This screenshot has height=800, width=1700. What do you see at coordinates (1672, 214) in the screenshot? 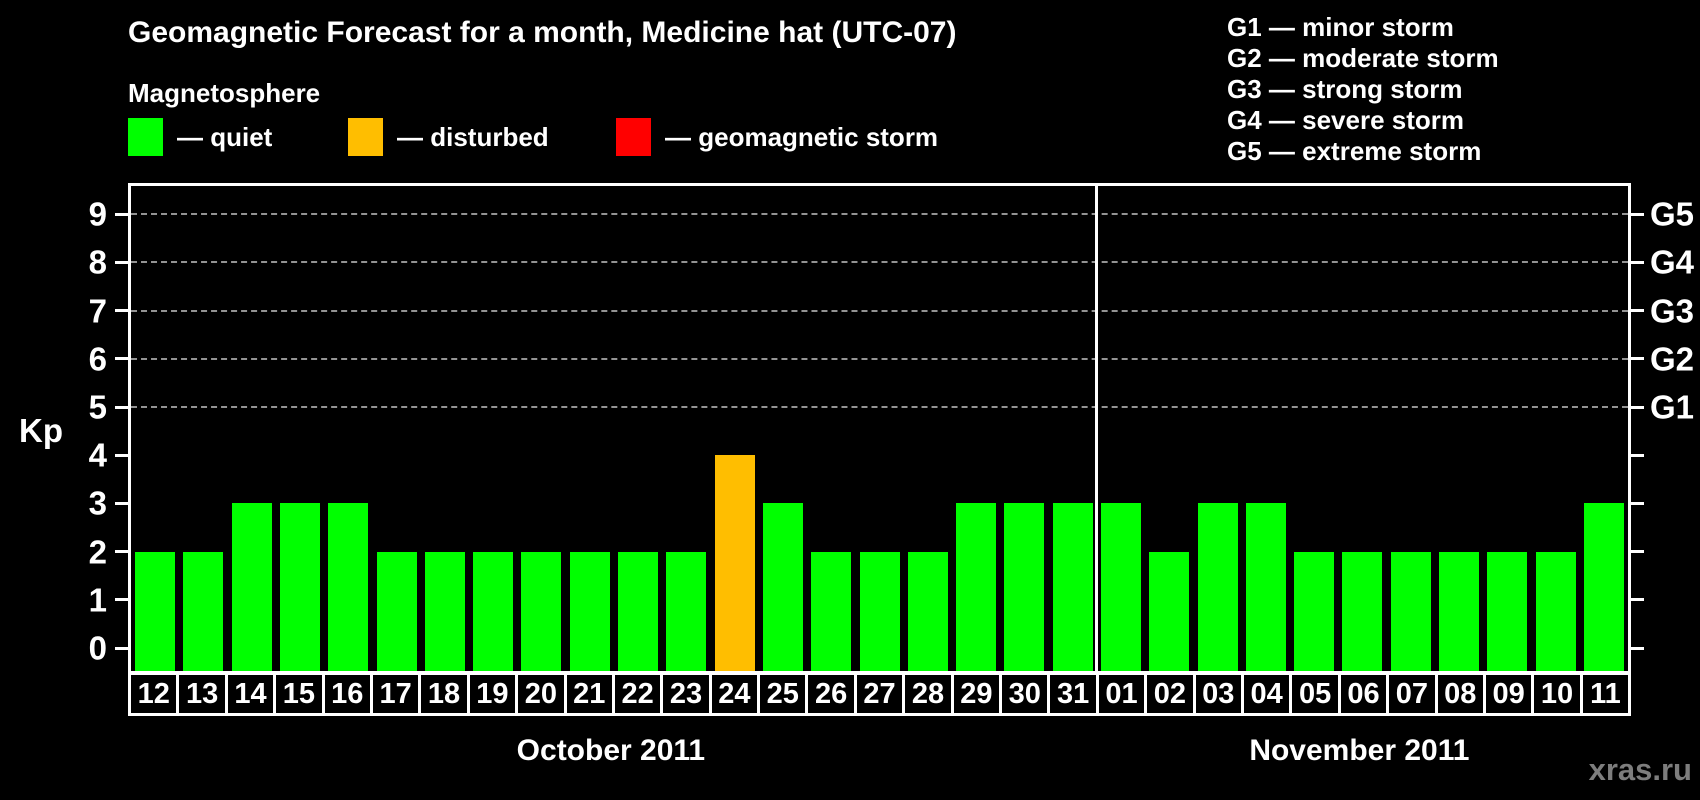
I see `right-axis-label-g5: G5` at bounding box center [1672, 214].